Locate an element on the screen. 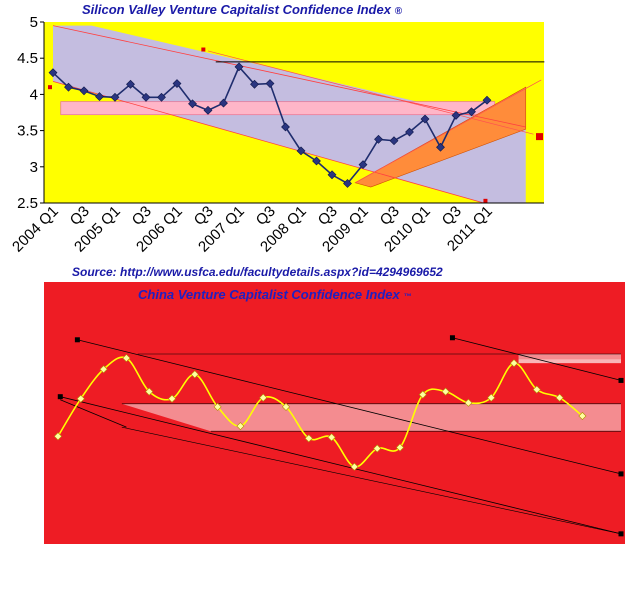 The image size is (625, 604). china-y-tick-label: 2.50 is located at coordinates (15, 546).